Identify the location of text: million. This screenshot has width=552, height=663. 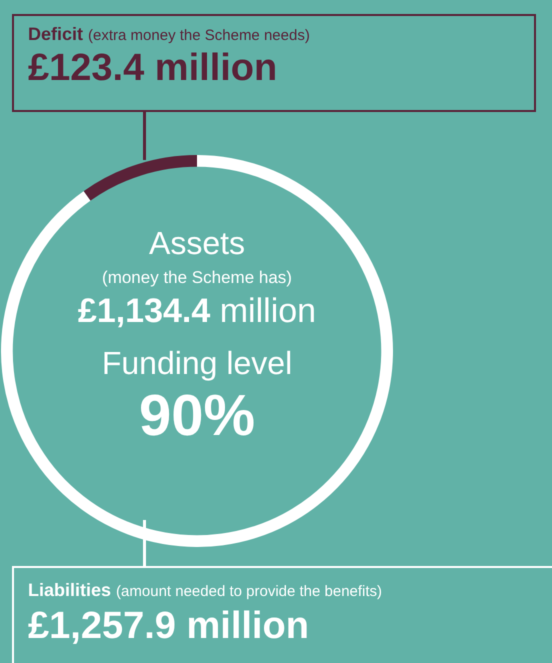
(268, 311).